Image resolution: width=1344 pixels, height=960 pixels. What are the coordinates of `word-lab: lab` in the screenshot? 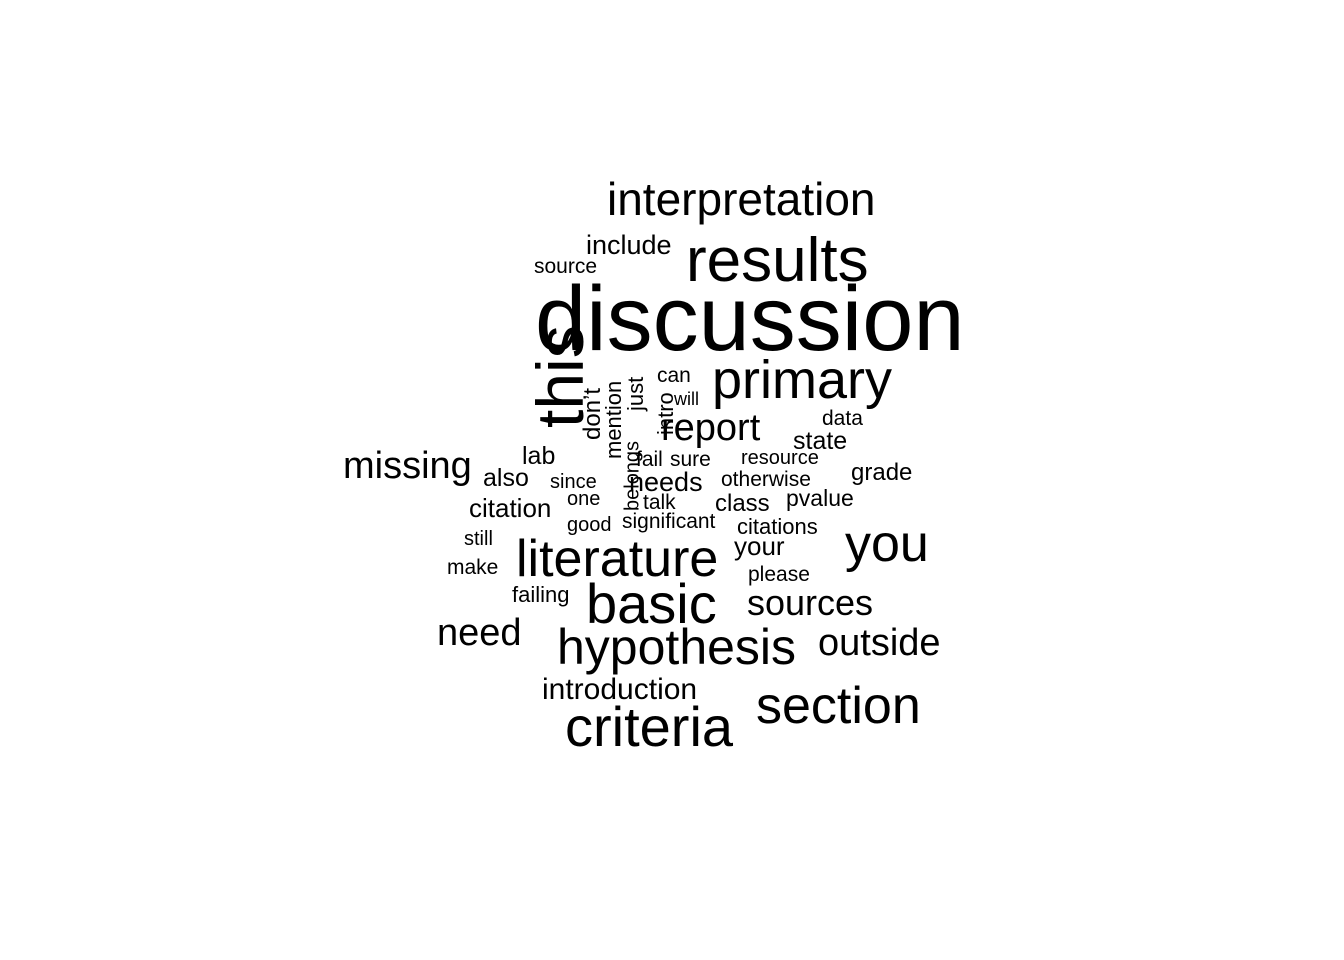 It's located at (538, 456).